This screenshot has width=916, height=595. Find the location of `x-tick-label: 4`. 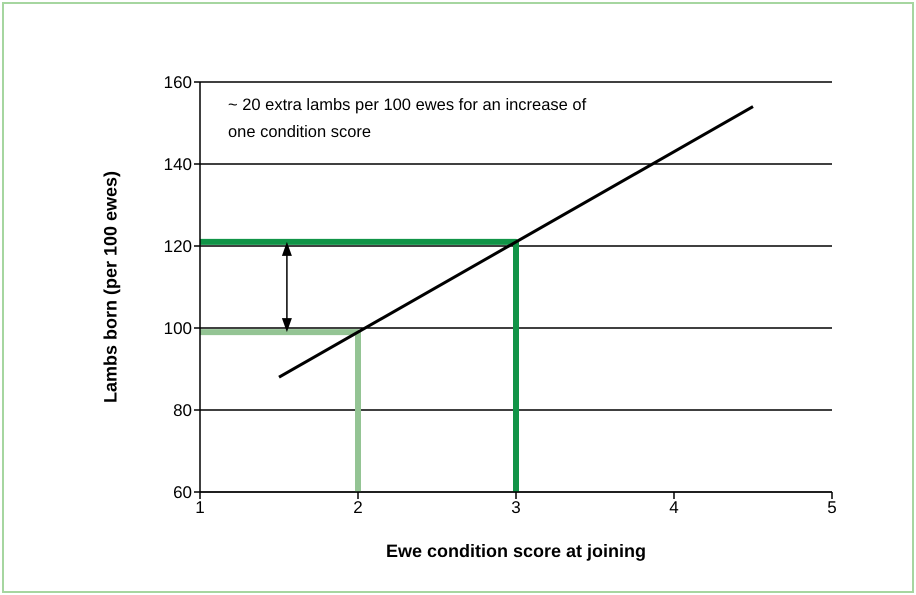

x-tick-label: 4 is located at coordinates (674, 508).